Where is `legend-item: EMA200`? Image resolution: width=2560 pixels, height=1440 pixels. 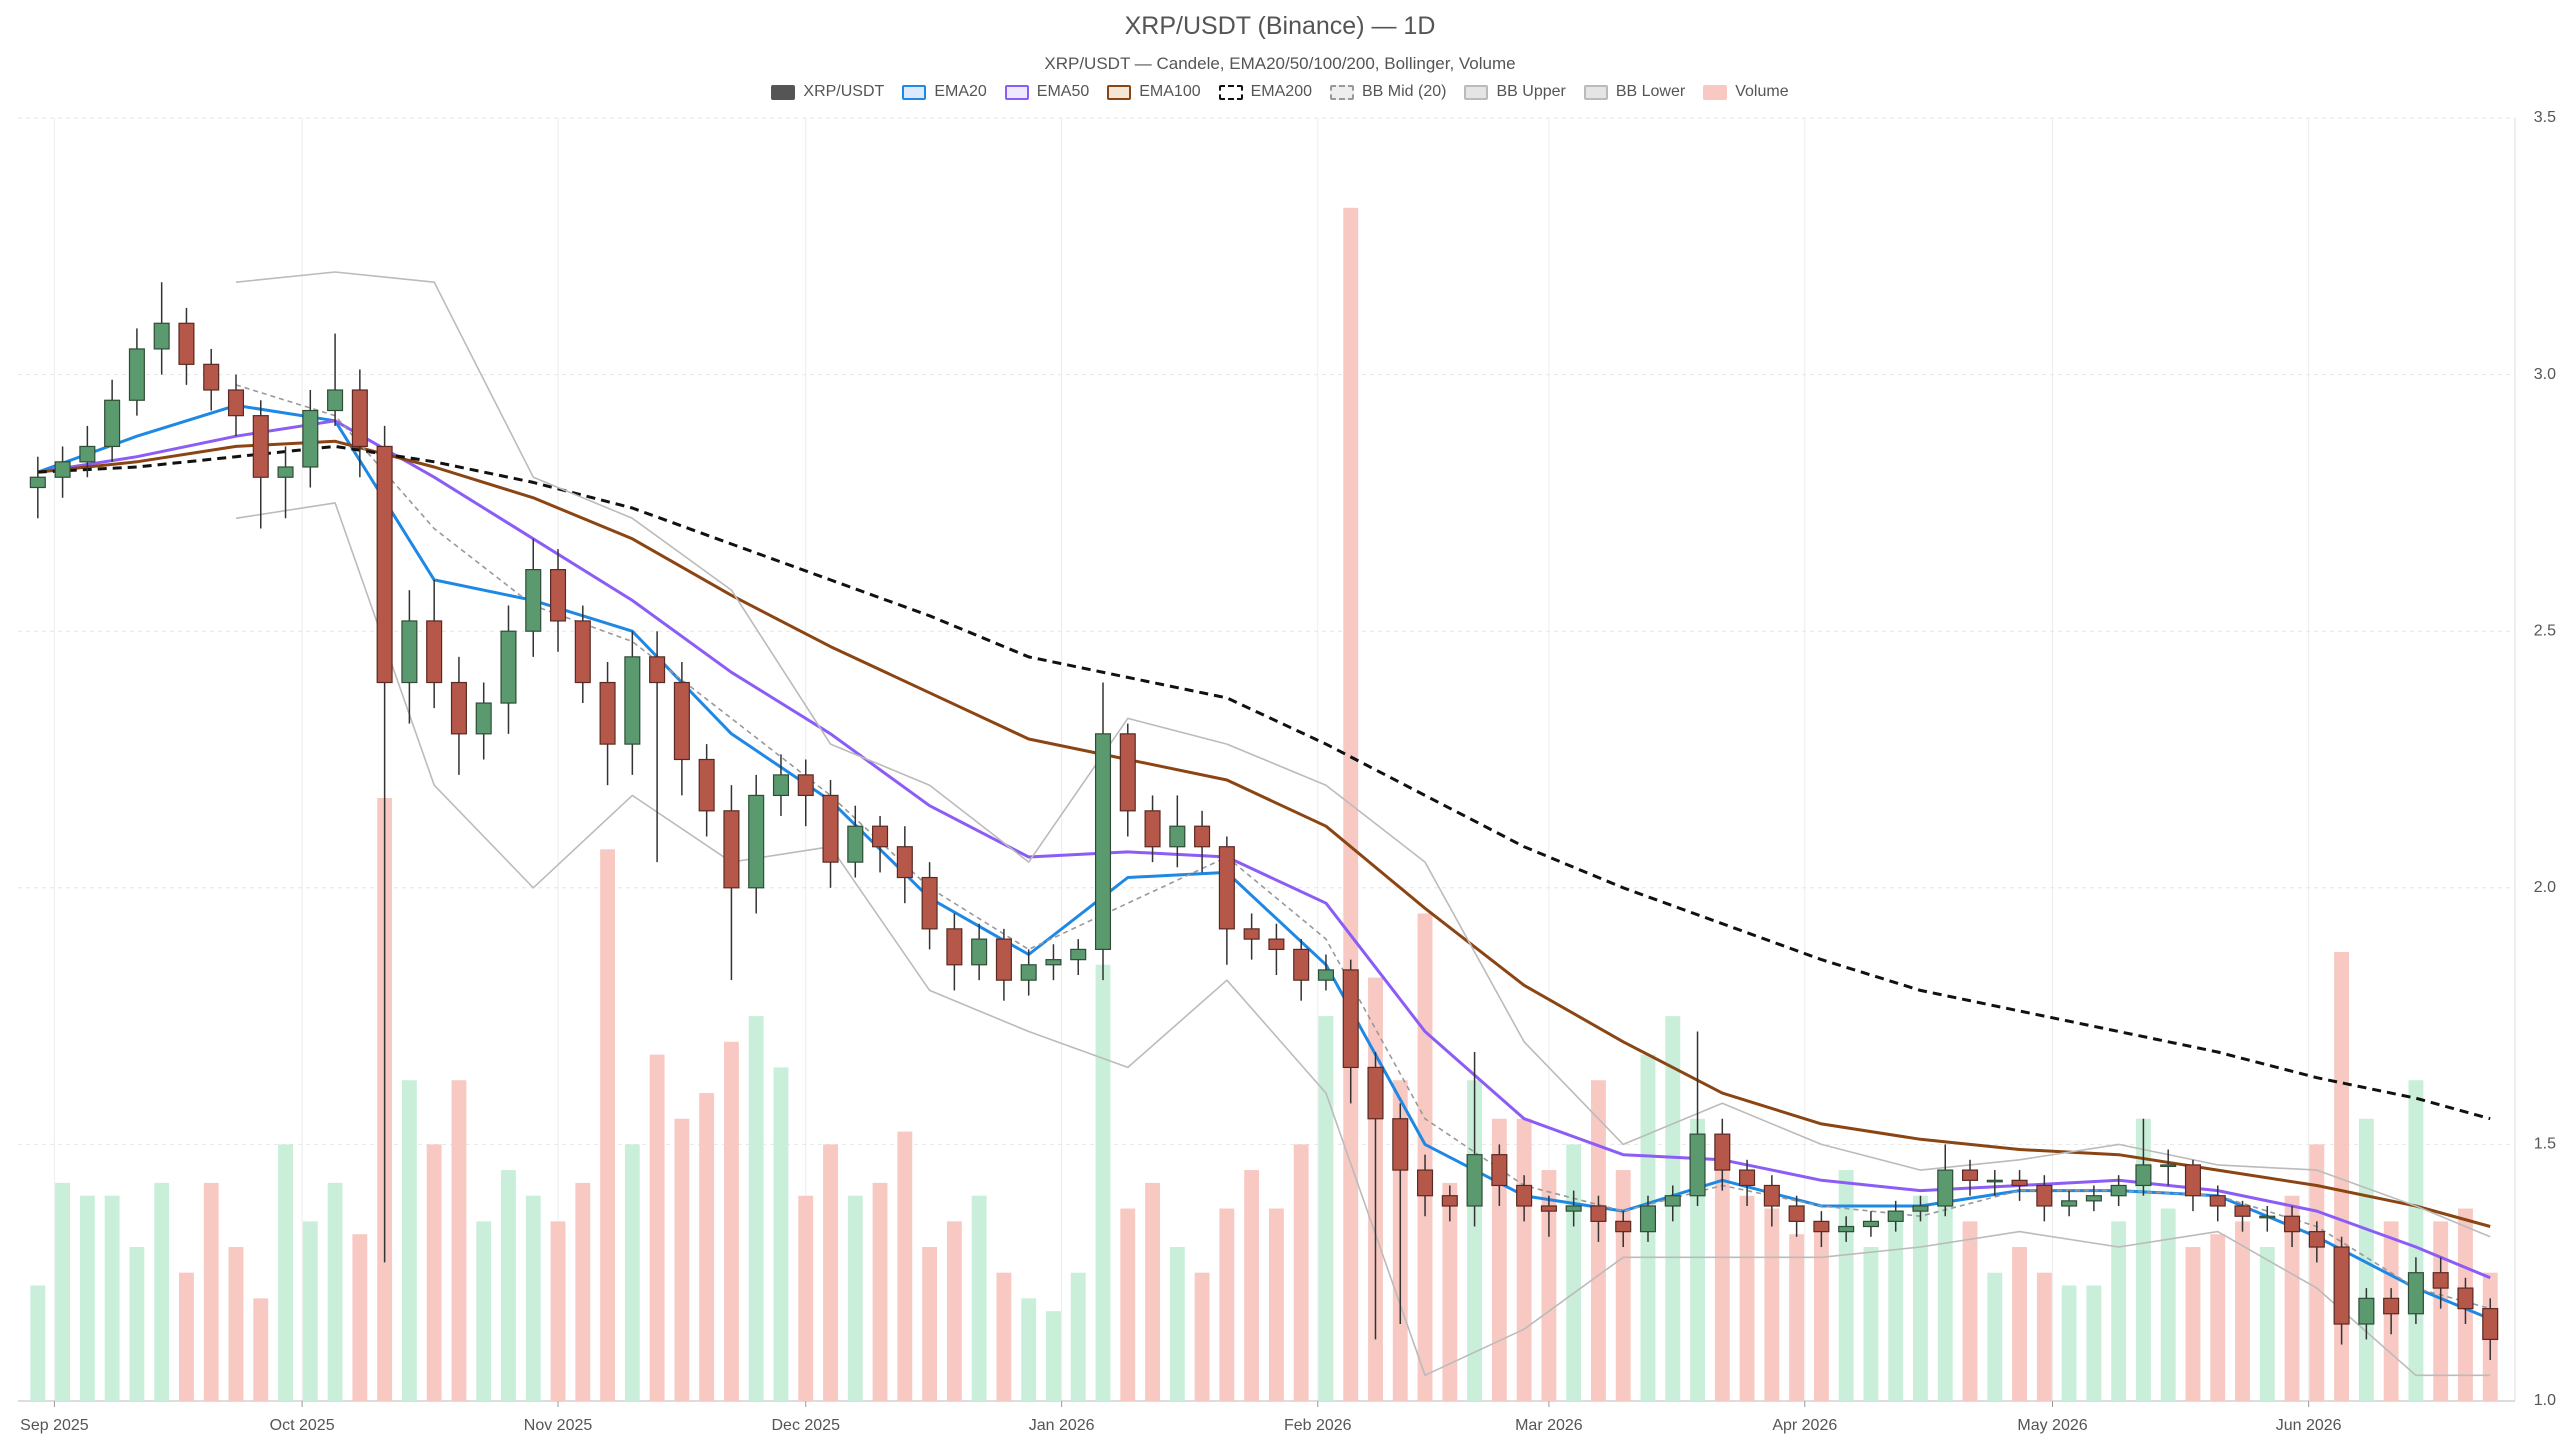 legend-item: EMA200 is located at coordinates (1265, 92).